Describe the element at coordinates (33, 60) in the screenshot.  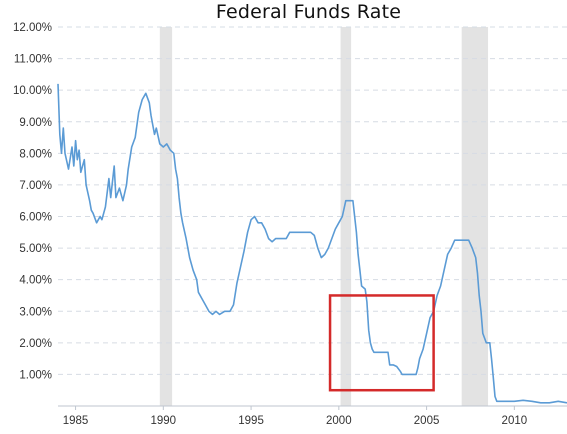
I see `y-tick-label: 11.00%` at that location.